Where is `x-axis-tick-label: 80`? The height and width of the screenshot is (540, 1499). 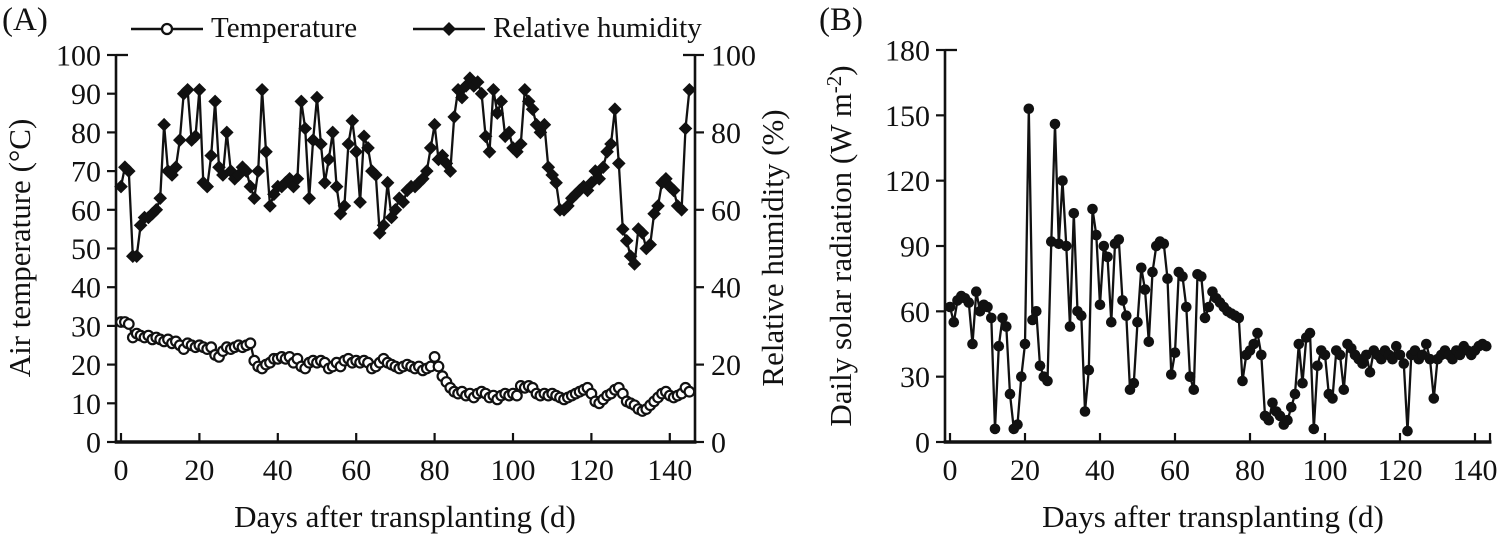
x-axis-tick-label: 80 is located at coordinates (1250, 470).